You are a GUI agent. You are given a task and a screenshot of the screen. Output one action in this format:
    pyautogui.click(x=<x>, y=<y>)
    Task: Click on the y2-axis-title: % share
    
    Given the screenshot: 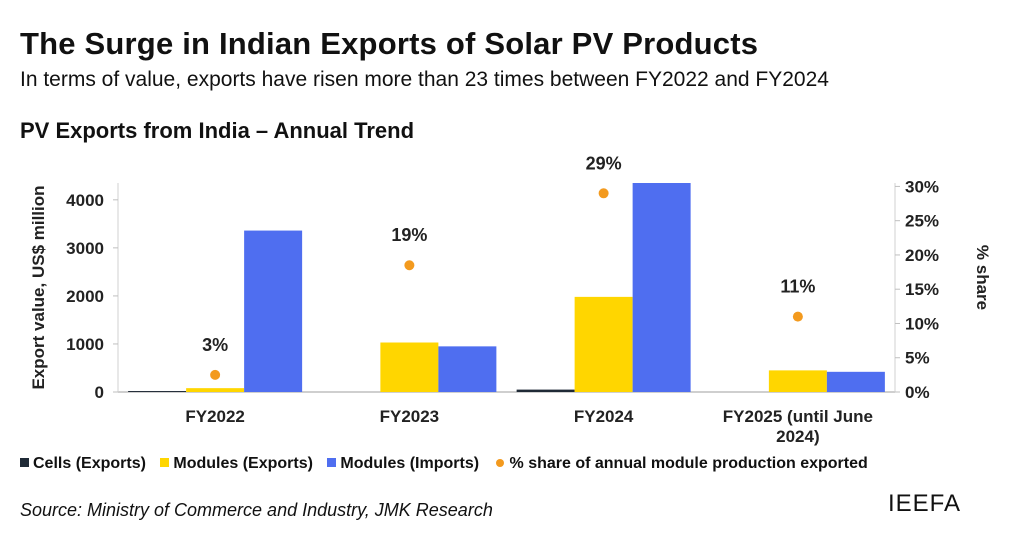 What is the action you would take?
    pyautogui.click(x=982, y=277)
    